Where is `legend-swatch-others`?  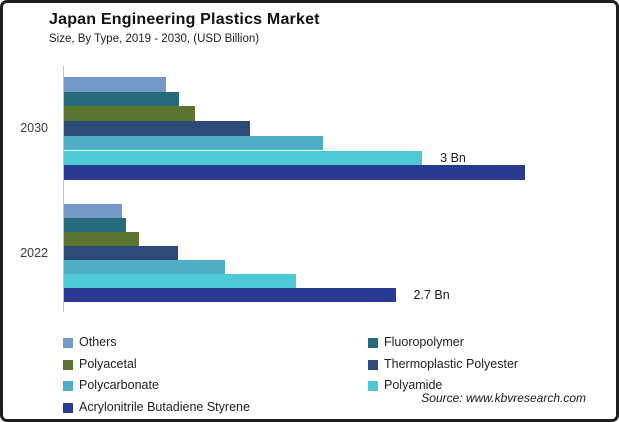 legend-swatch-others is located at coordinates (68, 343).